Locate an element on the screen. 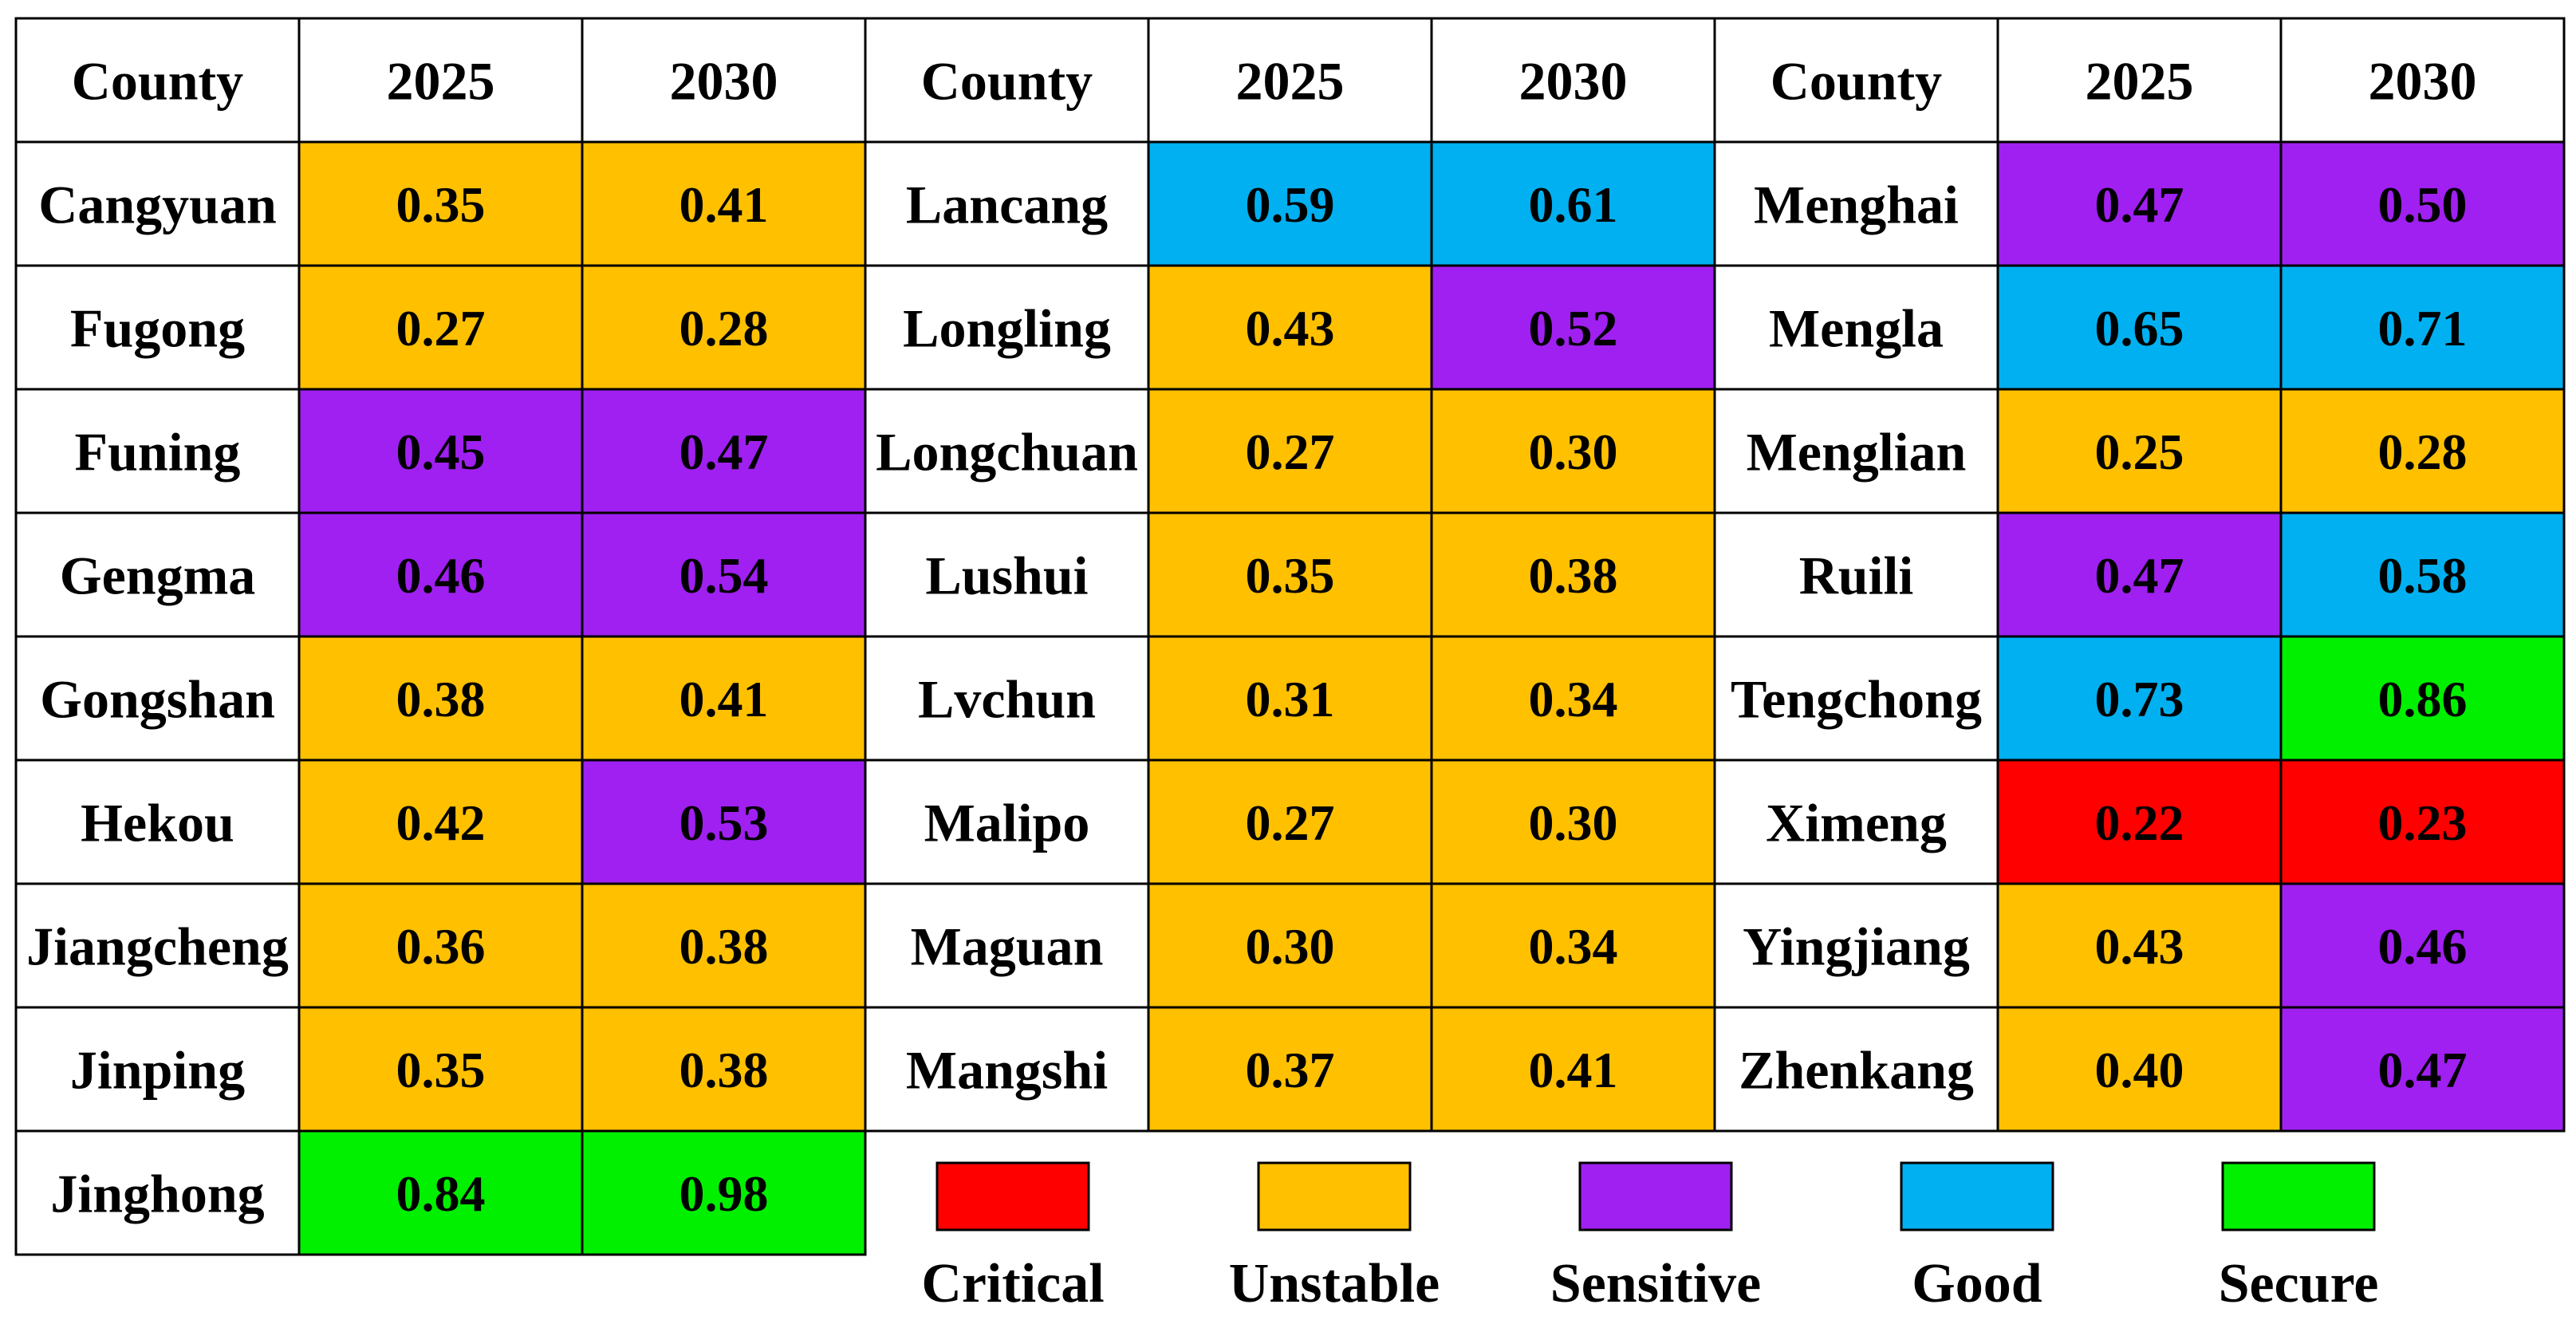 This screenshot has width=2576, height=1328. county-cell: Gengma is located at coordinates (158, 575).